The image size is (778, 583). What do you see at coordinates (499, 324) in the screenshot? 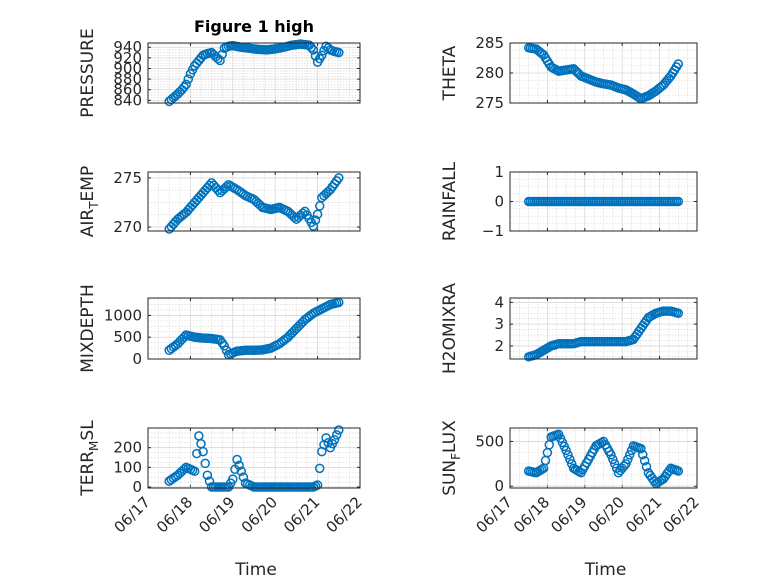
I see `y-tick-label: 3` at bounding box center [499, 324].